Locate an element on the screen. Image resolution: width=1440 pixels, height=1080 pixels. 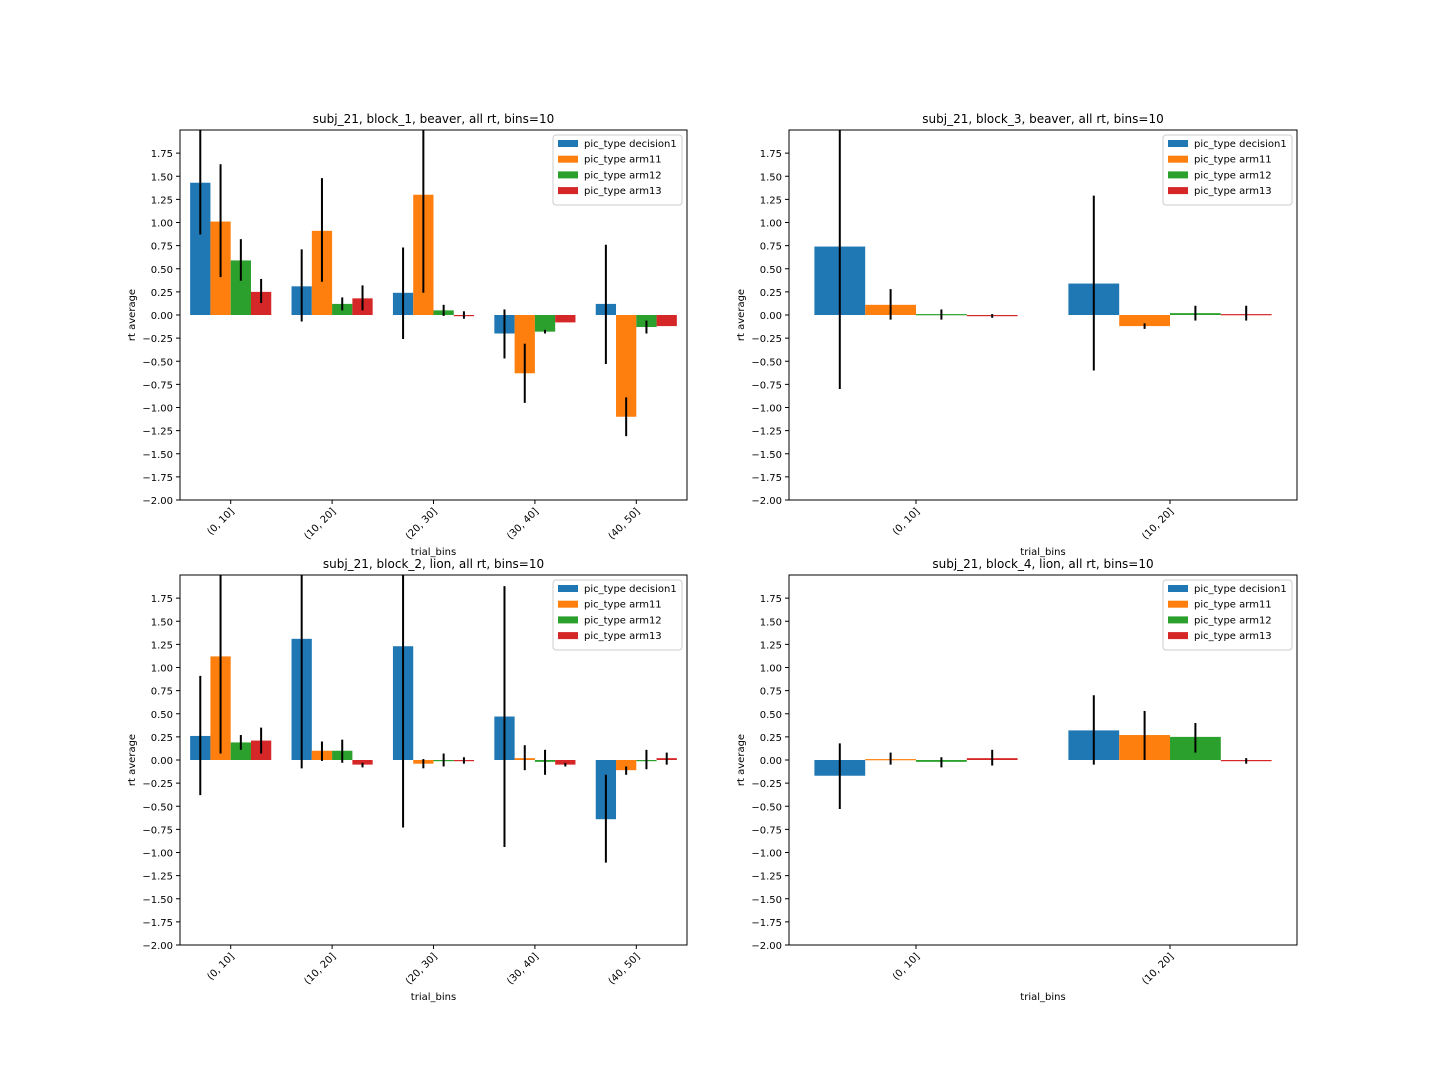
plot-area is located at coordinates (433, 283).